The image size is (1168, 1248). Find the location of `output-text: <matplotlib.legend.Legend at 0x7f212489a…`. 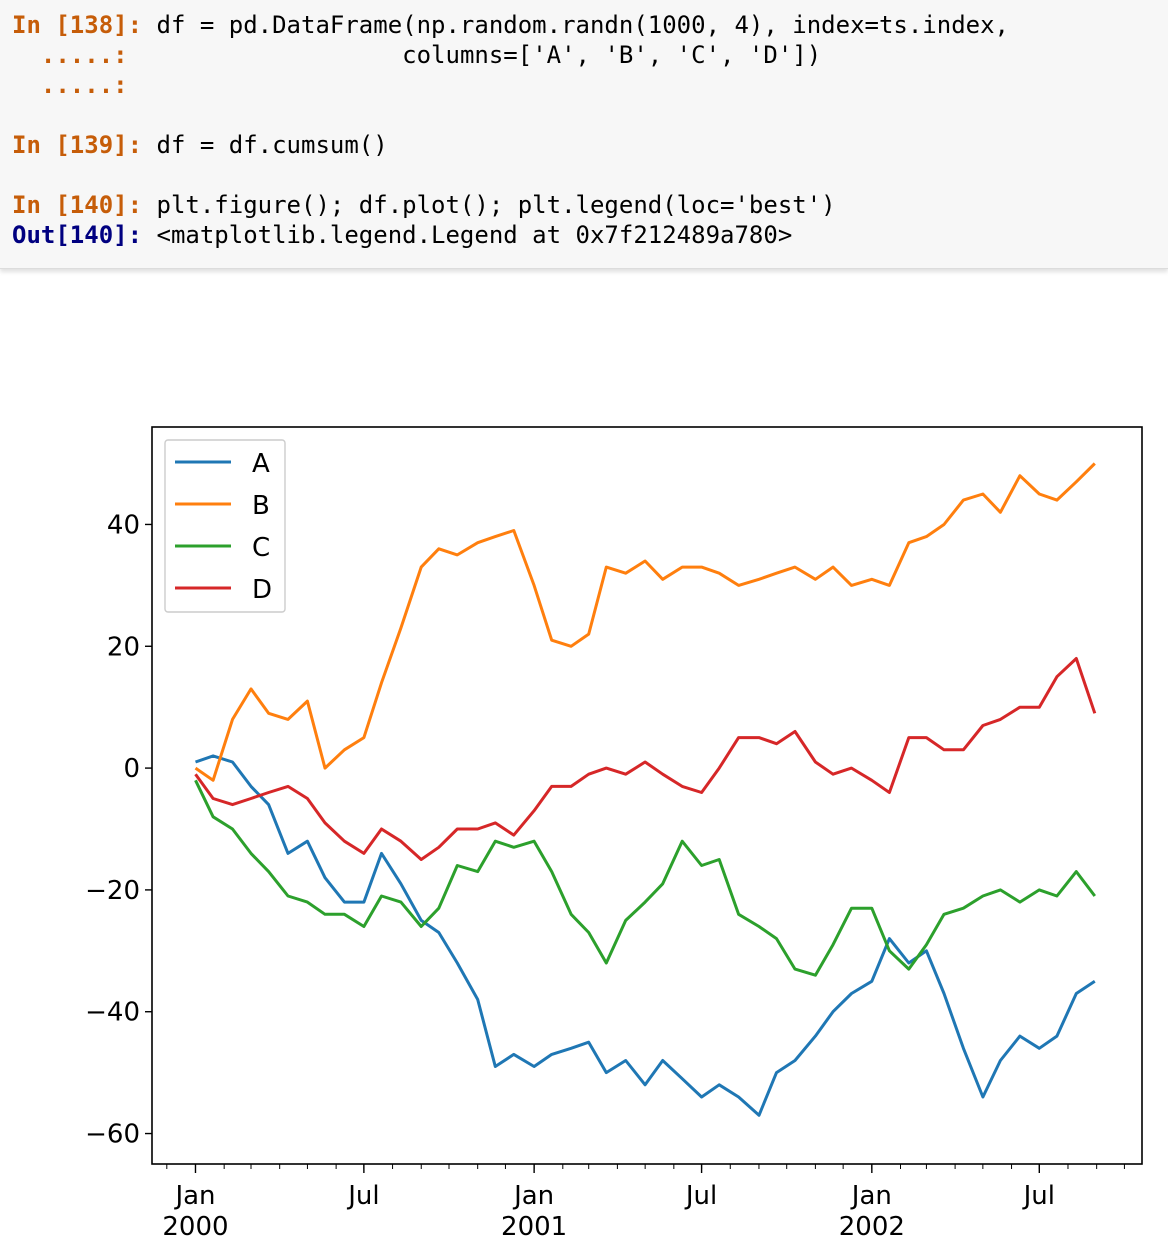

output-text: <matplotlib.legend.Legend at 0x7f212489a… is located at coordinates (474, 235).